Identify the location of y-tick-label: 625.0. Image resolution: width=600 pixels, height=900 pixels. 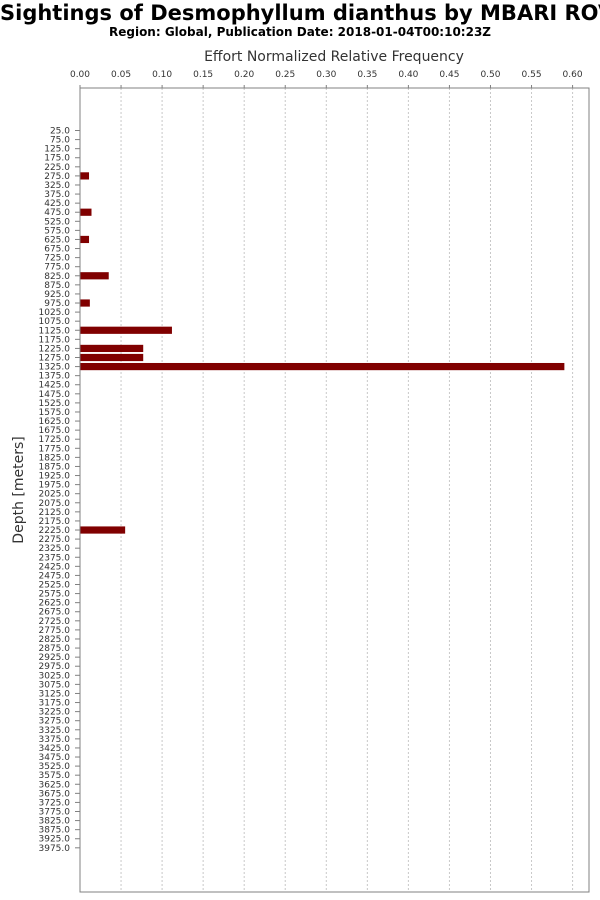
(57, 240).